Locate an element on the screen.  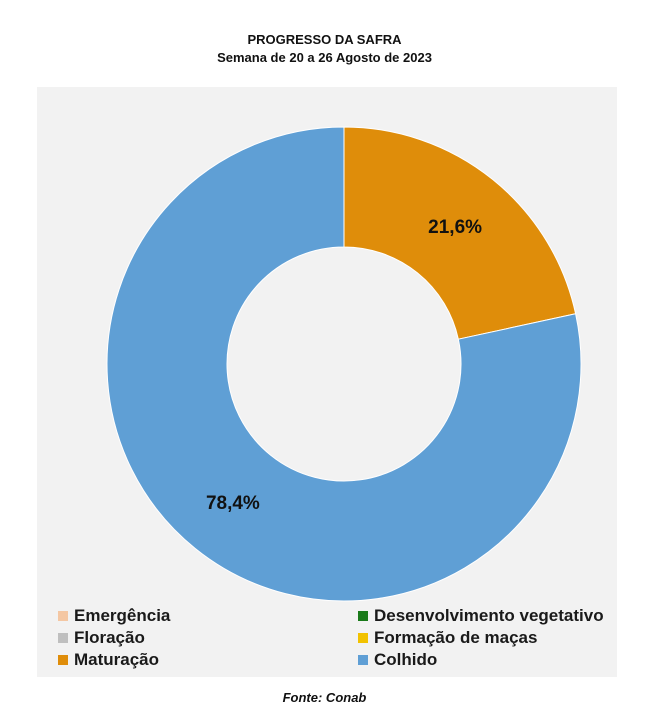
legend-label-emergencia: Emergência is located at coordinates (122, 615).